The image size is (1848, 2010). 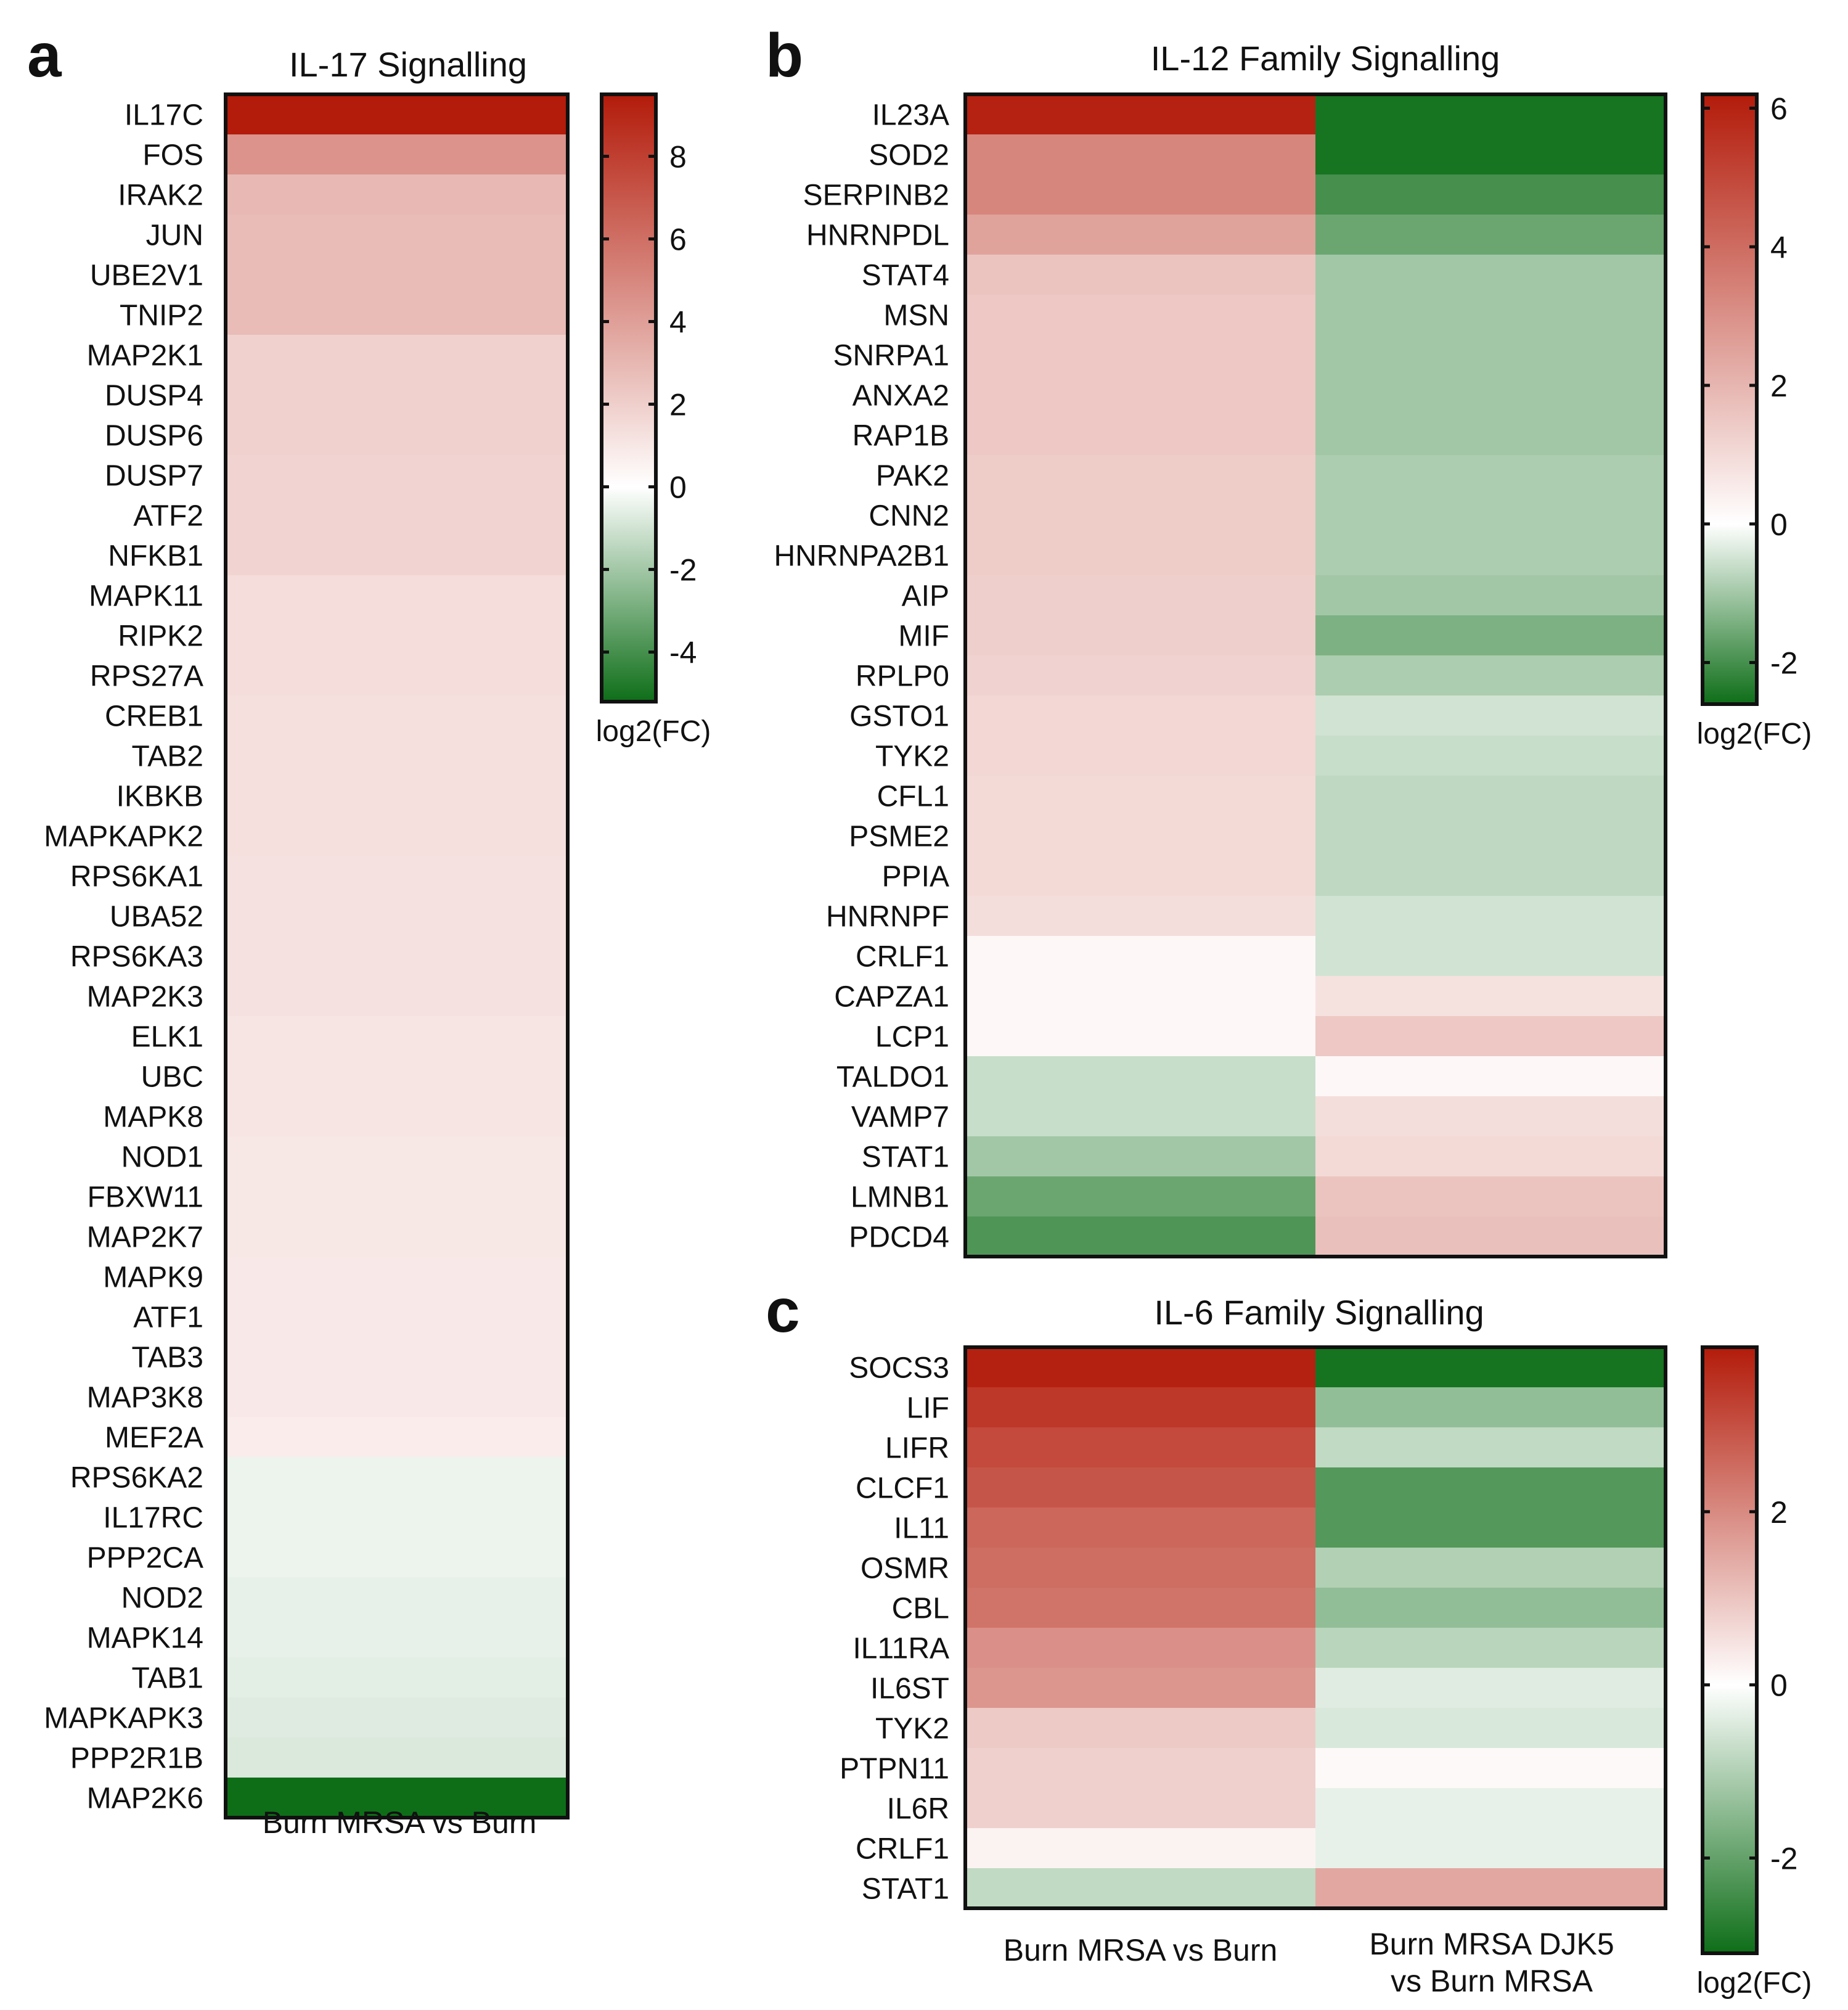 What do you see at coordinates (167, 1037) in the screenshot?
I see `row-label-elk1: ELK1` at bounding box center [167, 1037].